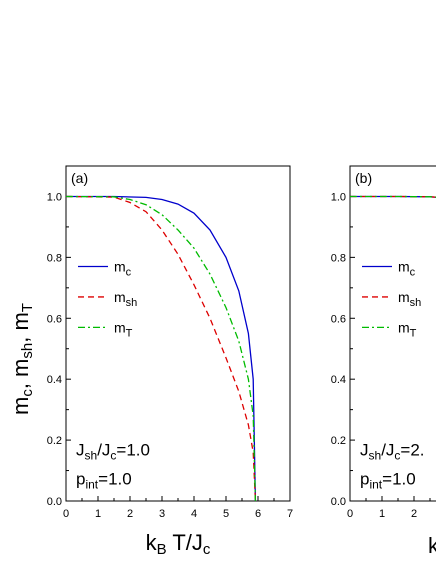 Image resolution: width=436 pixels, height=564 pixels. Describe the element at coordinates (432, 545) in the screenshot. I see `x-axis-label-b: k` at that location.